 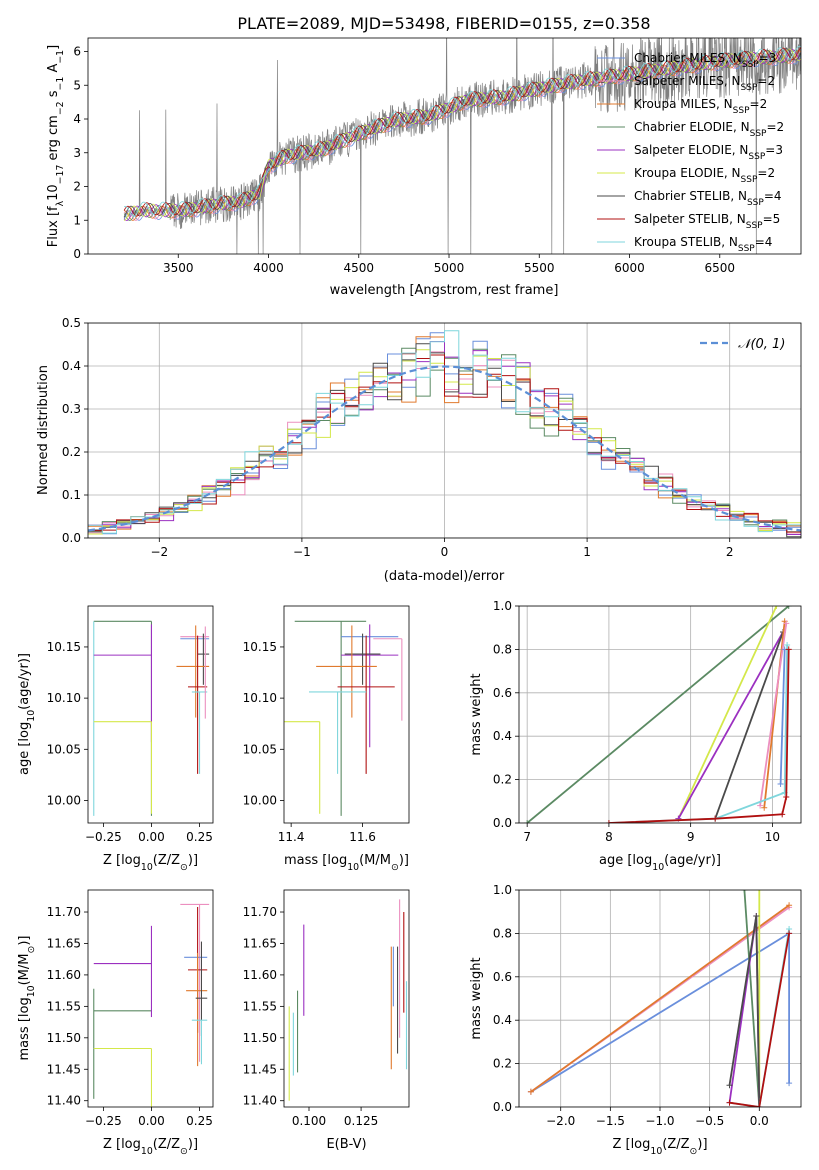 What do you see at coordinates (260, 647) in the screenshot?
I see `y-tick-label: 10.15` at bounding box center [260, 647].